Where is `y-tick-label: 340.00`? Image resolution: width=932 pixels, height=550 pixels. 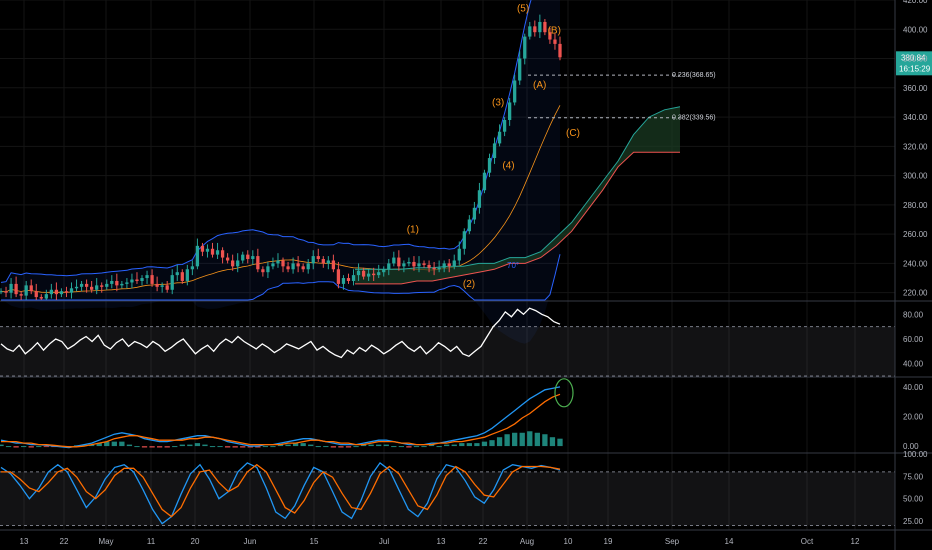
y-tick-label: 340.00 is located at coordinates (915, 117).